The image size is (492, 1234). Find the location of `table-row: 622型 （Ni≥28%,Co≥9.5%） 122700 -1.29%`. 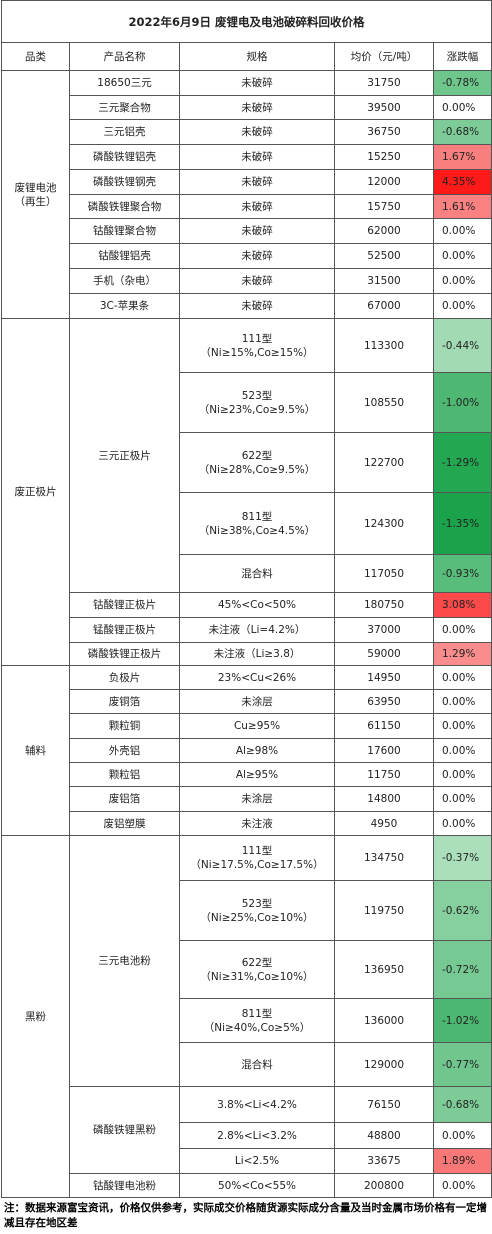

table-row: 622型 （Ni≥28%,Co≥9.5%） 122700 -1.29% is located at coordinates (247, 462).